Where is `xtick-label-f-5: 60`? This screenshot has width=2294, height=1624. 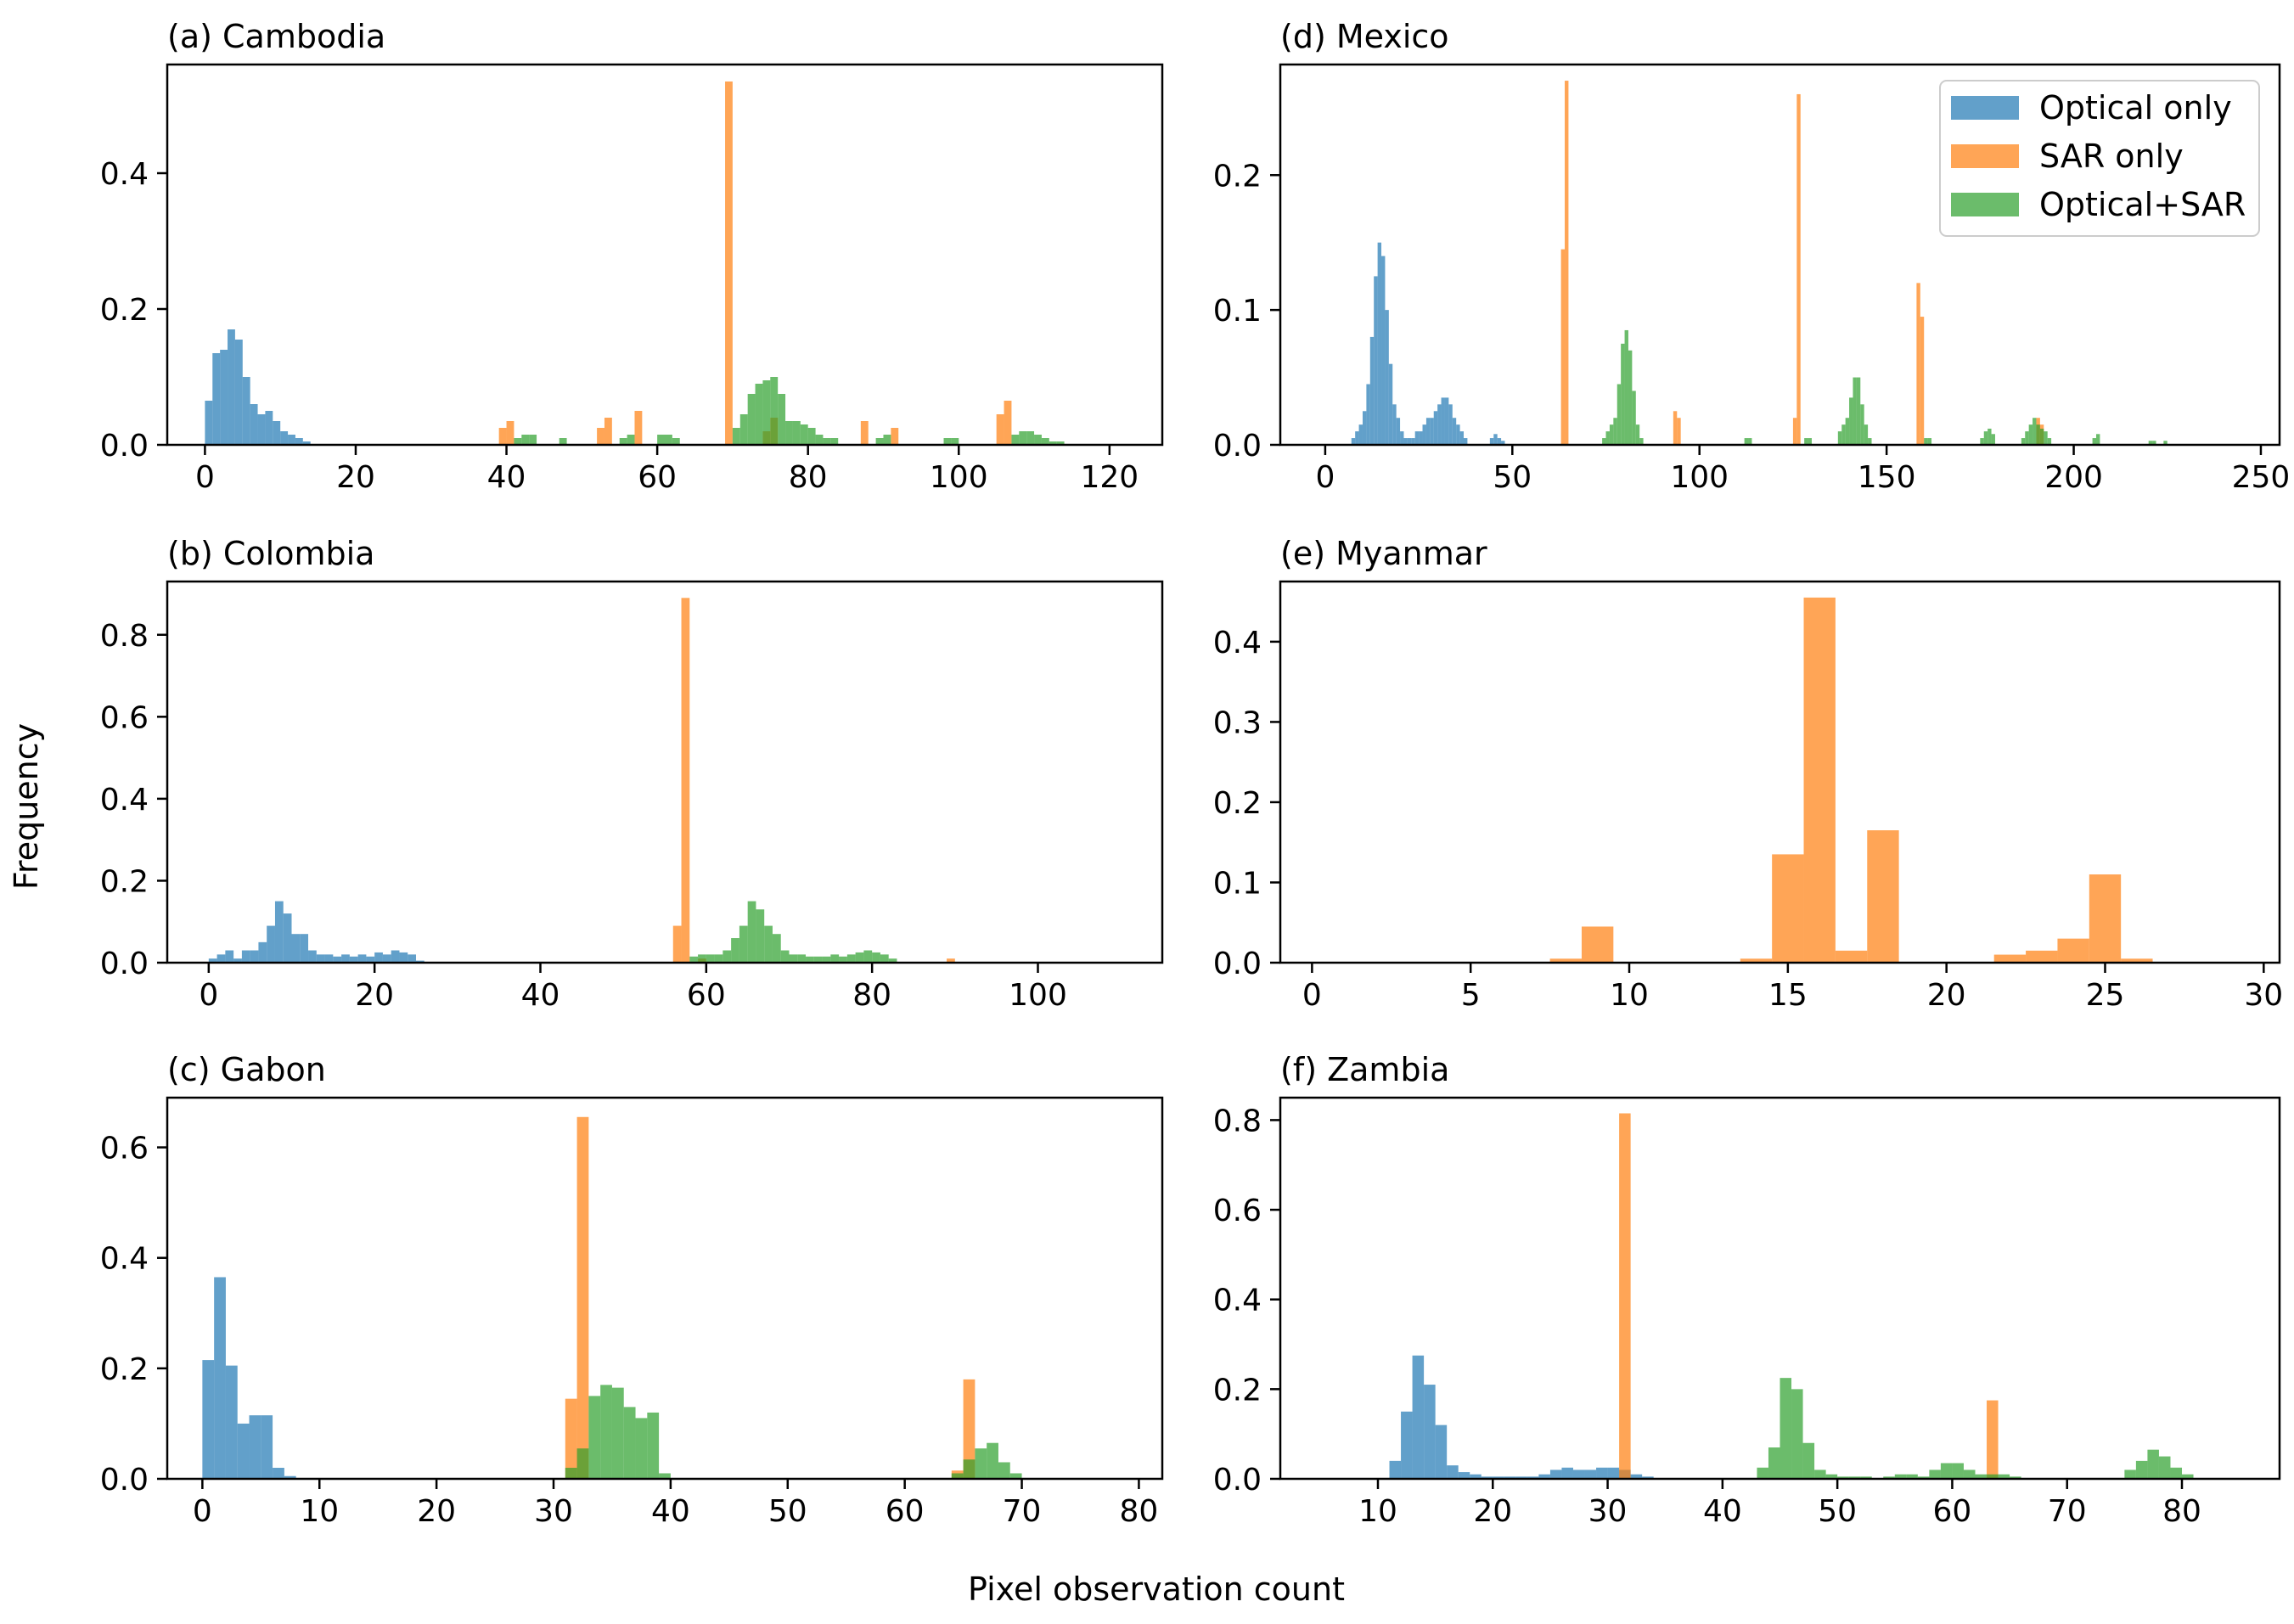
xtick-label-f-5: 60 is located at coordinates (1953, 1511).